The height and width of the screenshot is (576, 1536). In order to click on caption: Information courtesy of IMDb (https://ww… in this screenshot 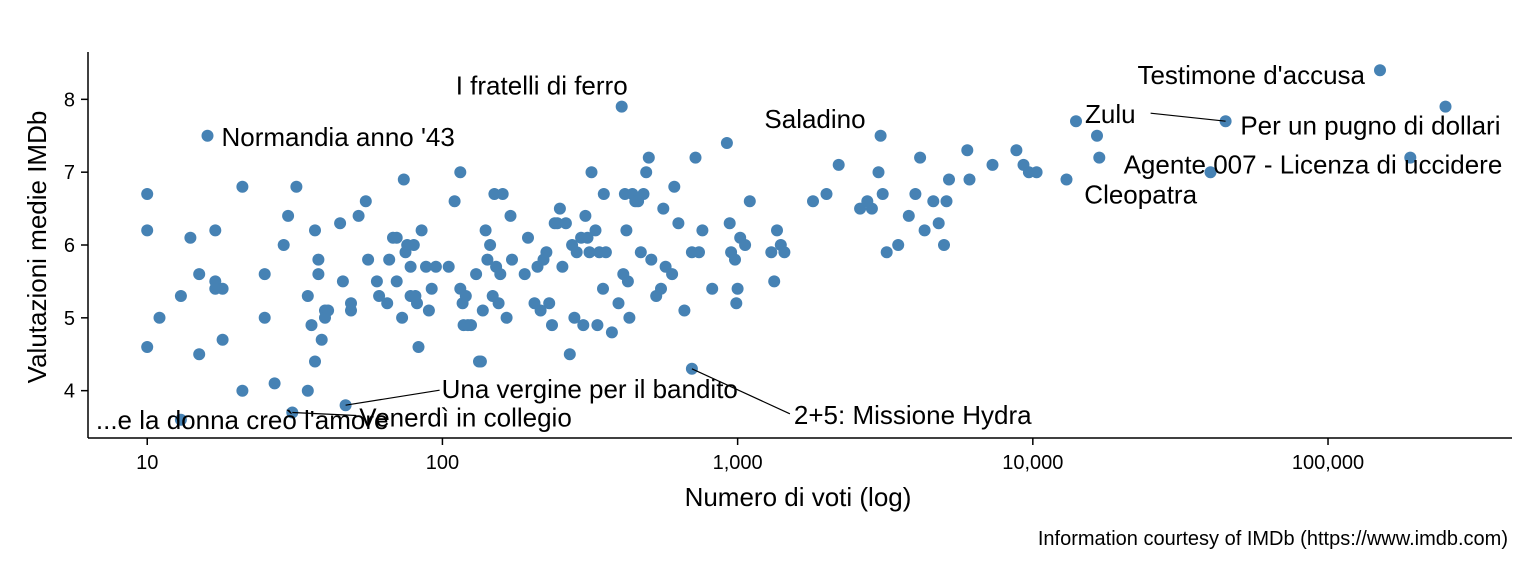, I will do `click(1273, 539)`.